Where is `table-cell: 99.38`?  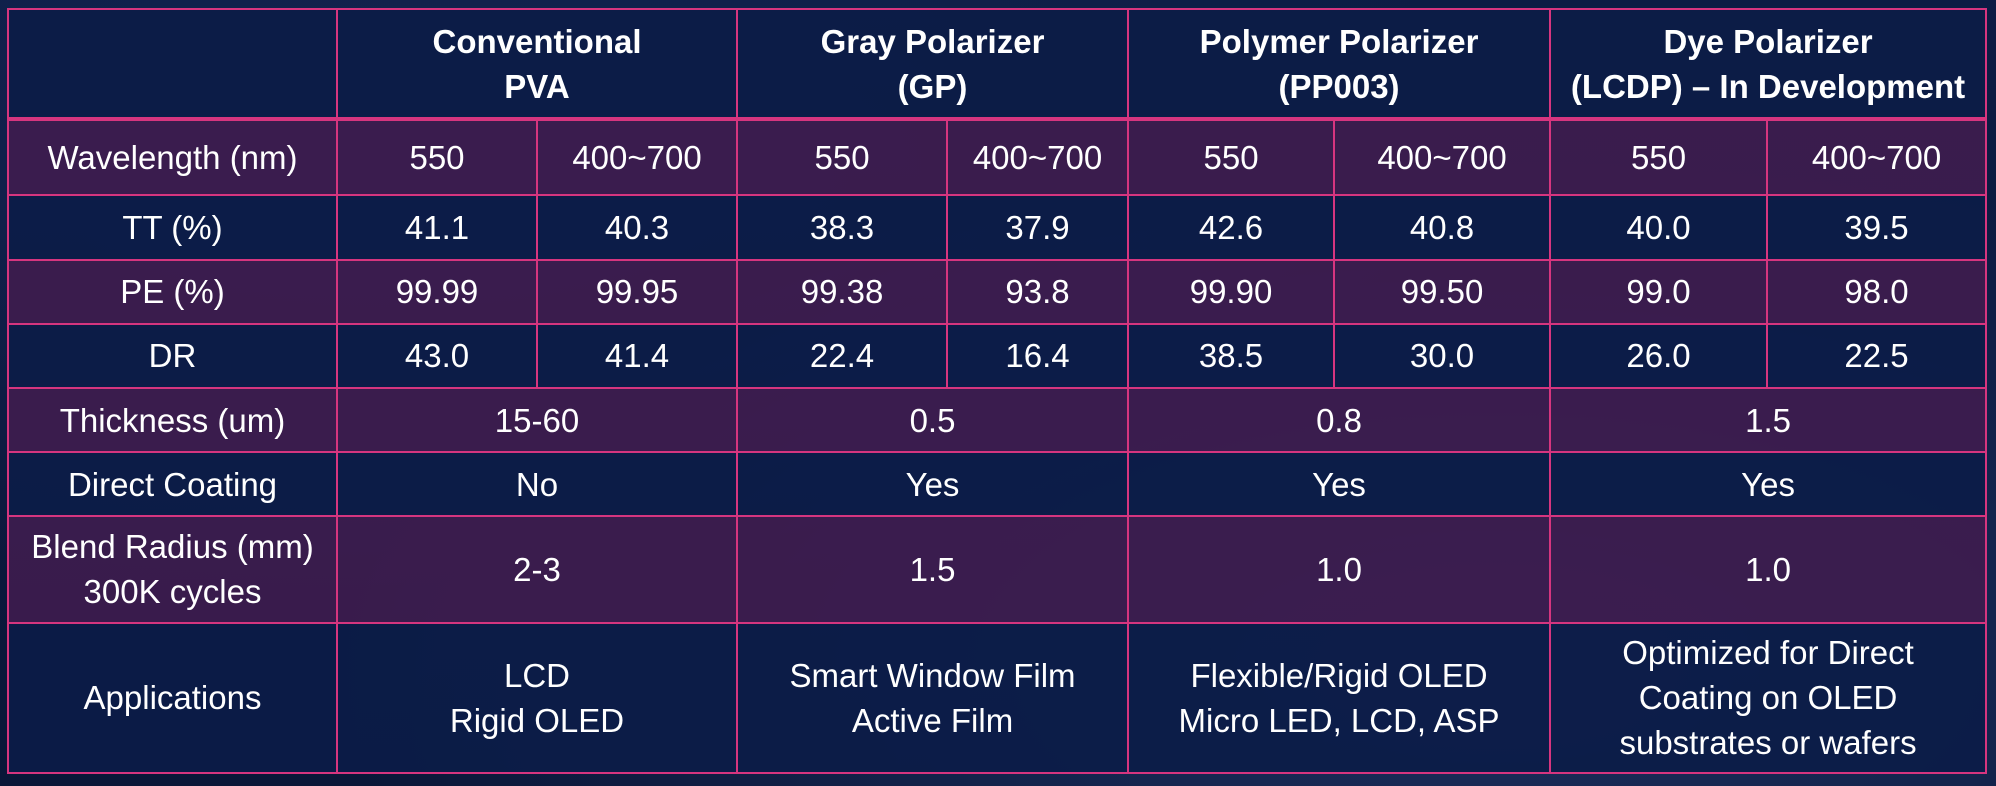
table-cell: 99.38 is located at coordinates (842, 291).